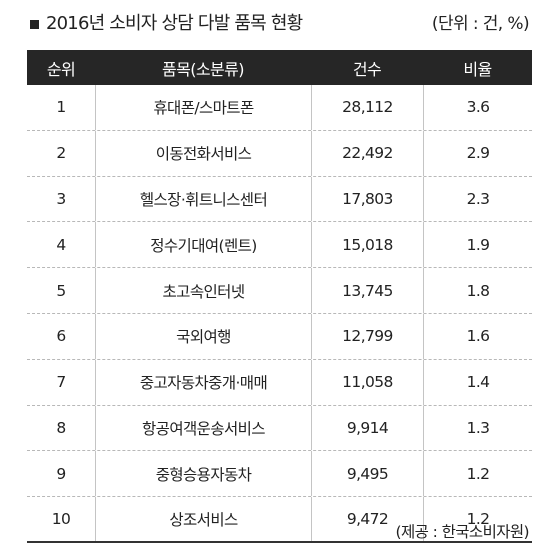 Image resolution: width=559 pixels, height=559 pixels. I want to click on table-row: 2 이동전화서비스 22,492 2.9, so click(279, 153).